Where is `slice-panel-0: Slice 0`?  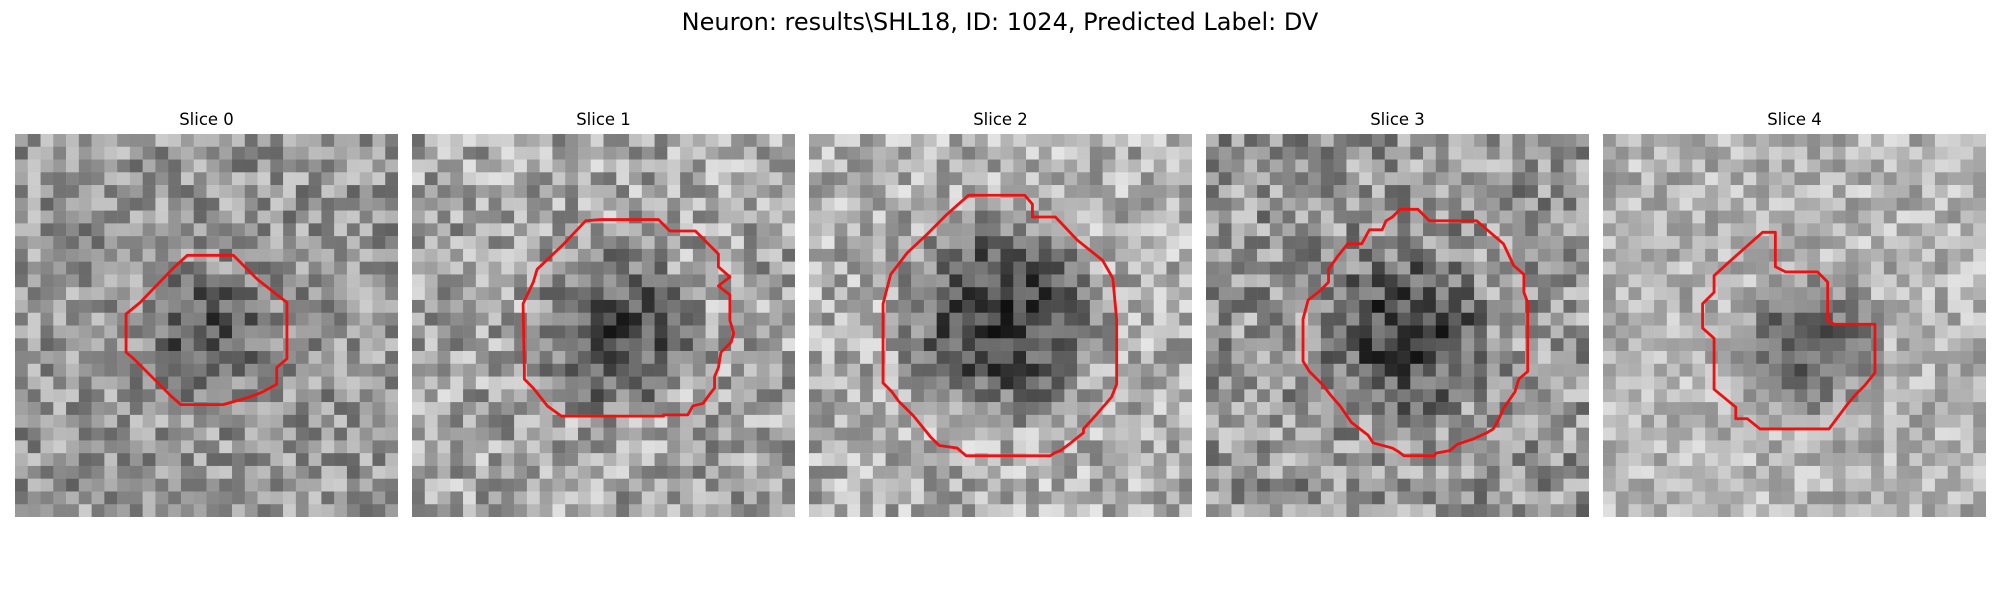
slice-panel-0: Slice 0 is located at coordinates (206, 312).